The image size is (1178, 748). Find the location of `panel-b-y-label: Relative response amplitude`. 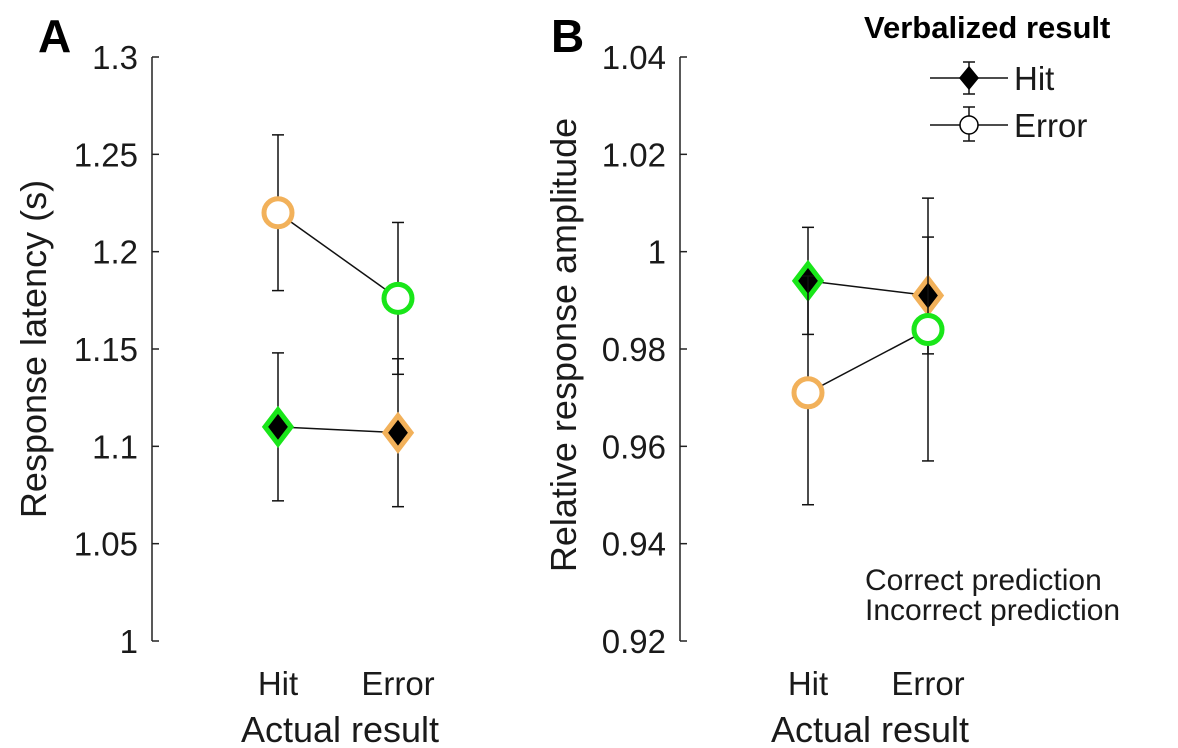

panel-b-y-label: Relative response amplitude is located at coordinates (563, 345).